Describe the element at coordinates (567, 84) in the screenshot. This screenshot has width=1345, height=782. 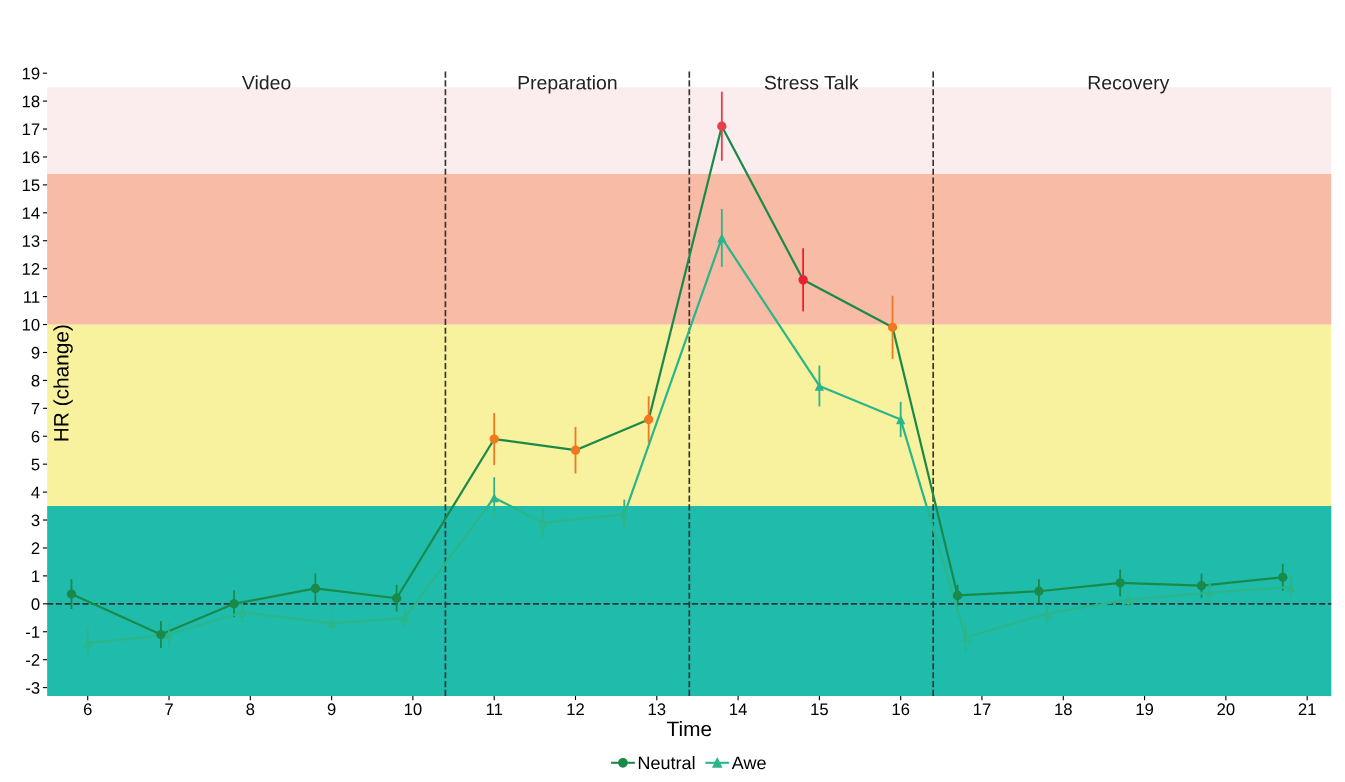
I see `annotation: Preparation` at that location.